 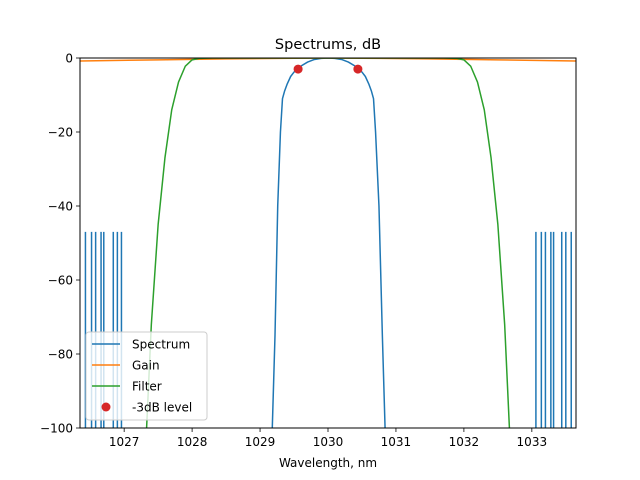 I want to click on x-tick-label: 1028, so click(x=192, y=442).